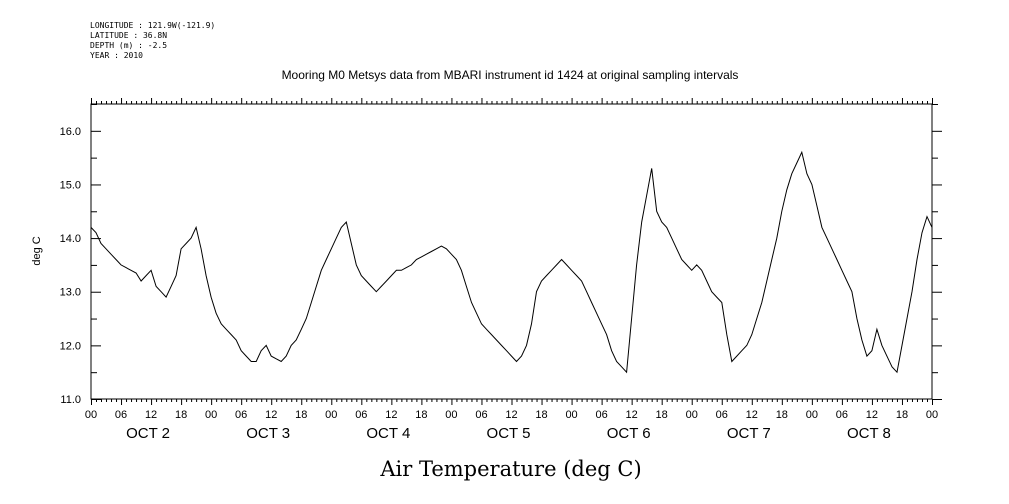 This screenshot has height=504, width=1009. I want to click on day-label: OCT 6, so click(629, 433).